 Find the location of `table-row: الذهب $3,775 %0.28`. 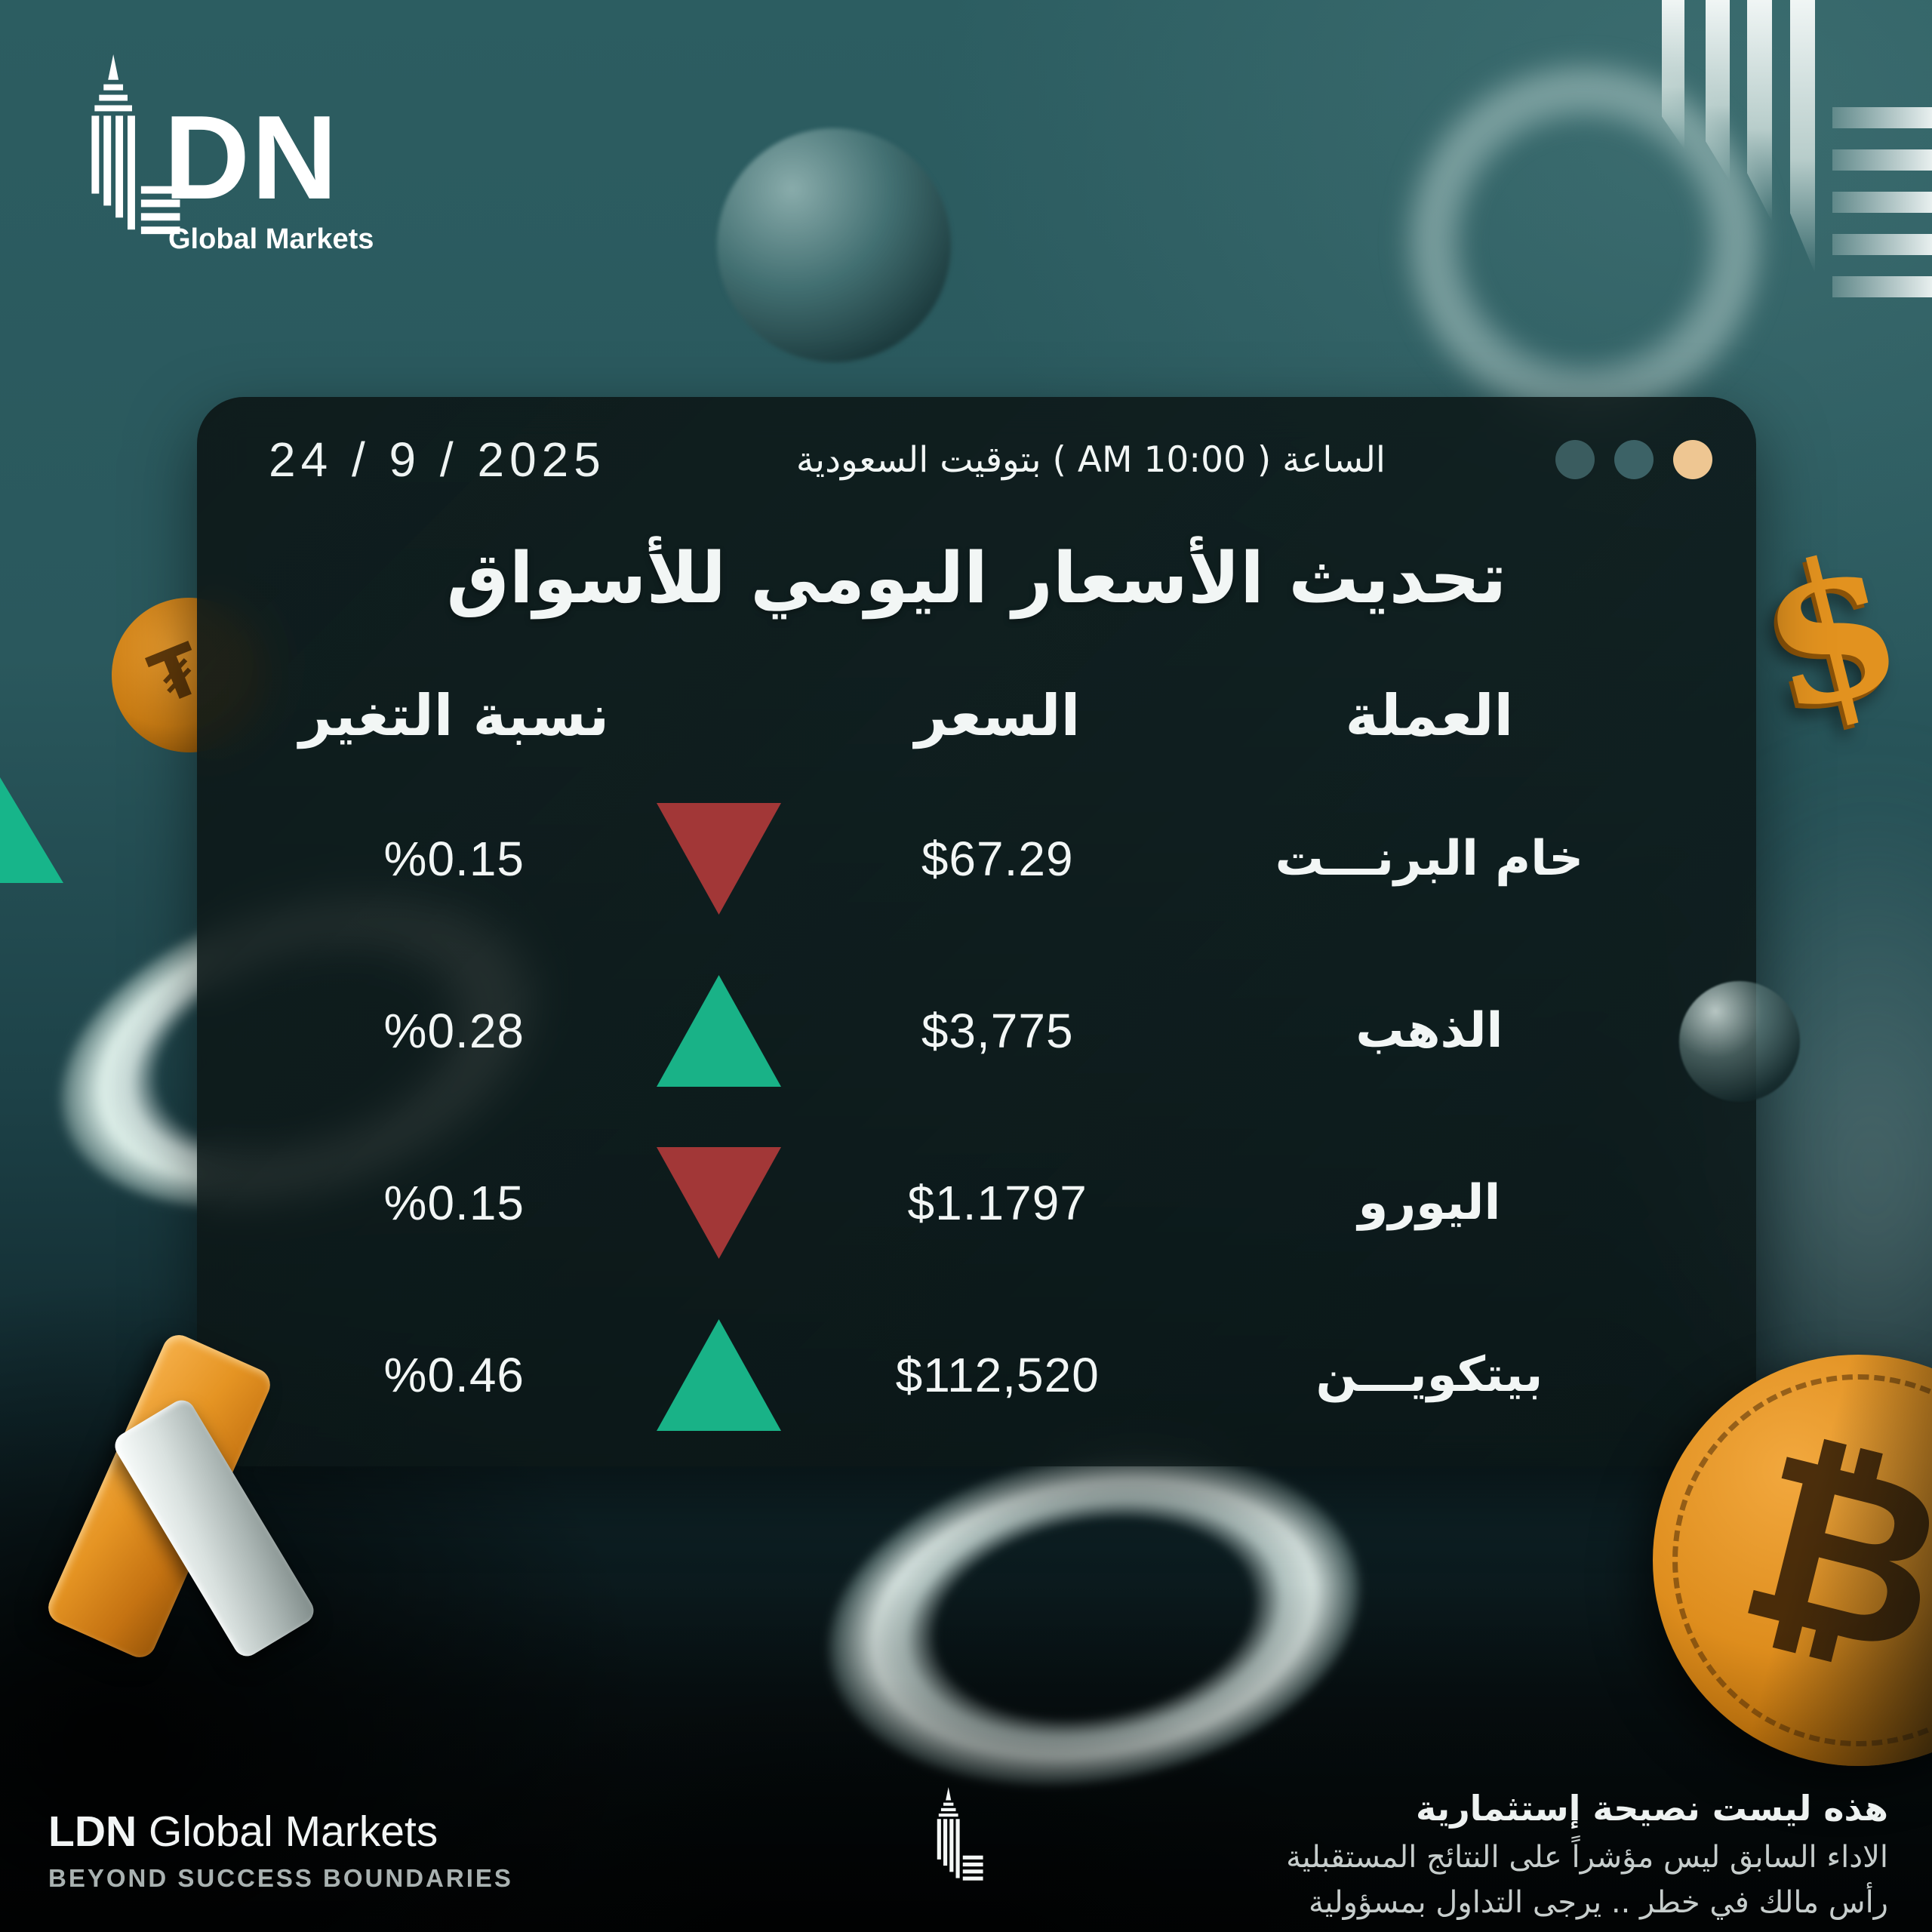

table-row: الذهب $3,775 %0.28 is located at coordinates (976, 1031).